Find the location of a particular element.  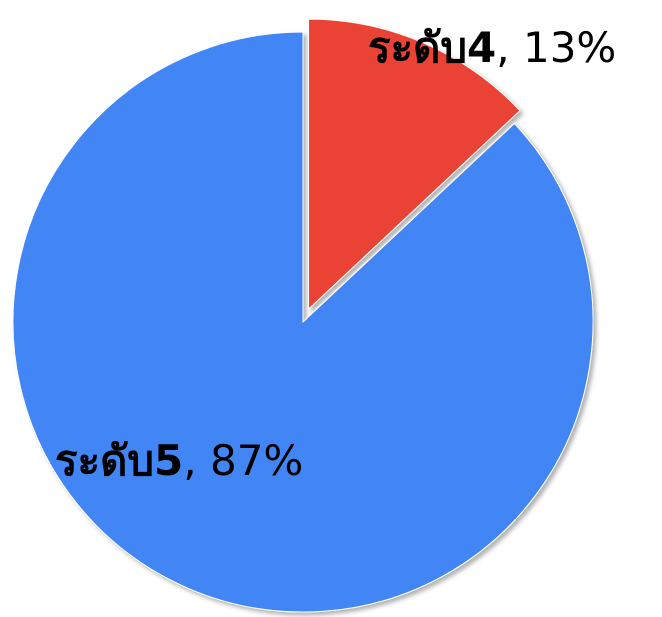

slice-name: ระดับ5 is located at coordinates (119, 460).